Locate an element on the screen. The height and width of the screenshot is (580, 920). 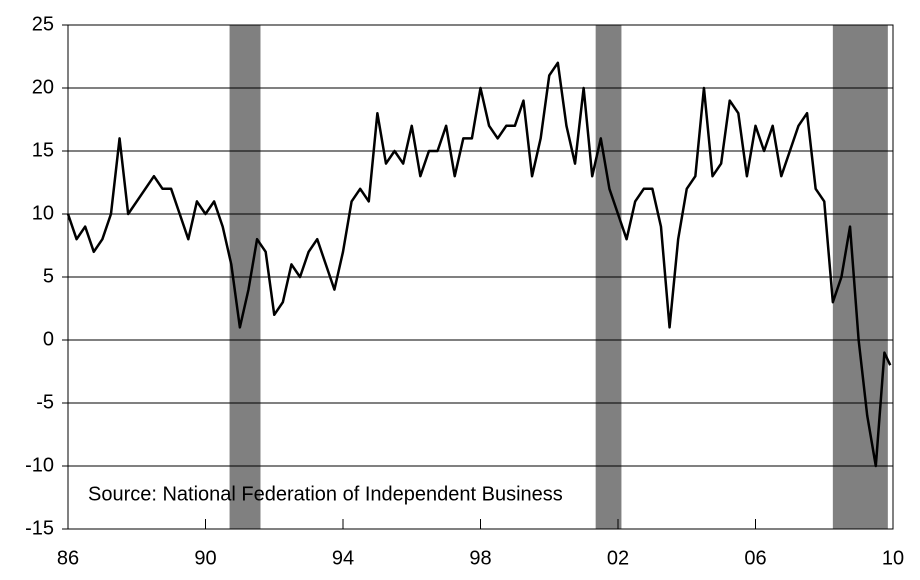
y-tick-label: 5 is located at coordinates (48, 276).